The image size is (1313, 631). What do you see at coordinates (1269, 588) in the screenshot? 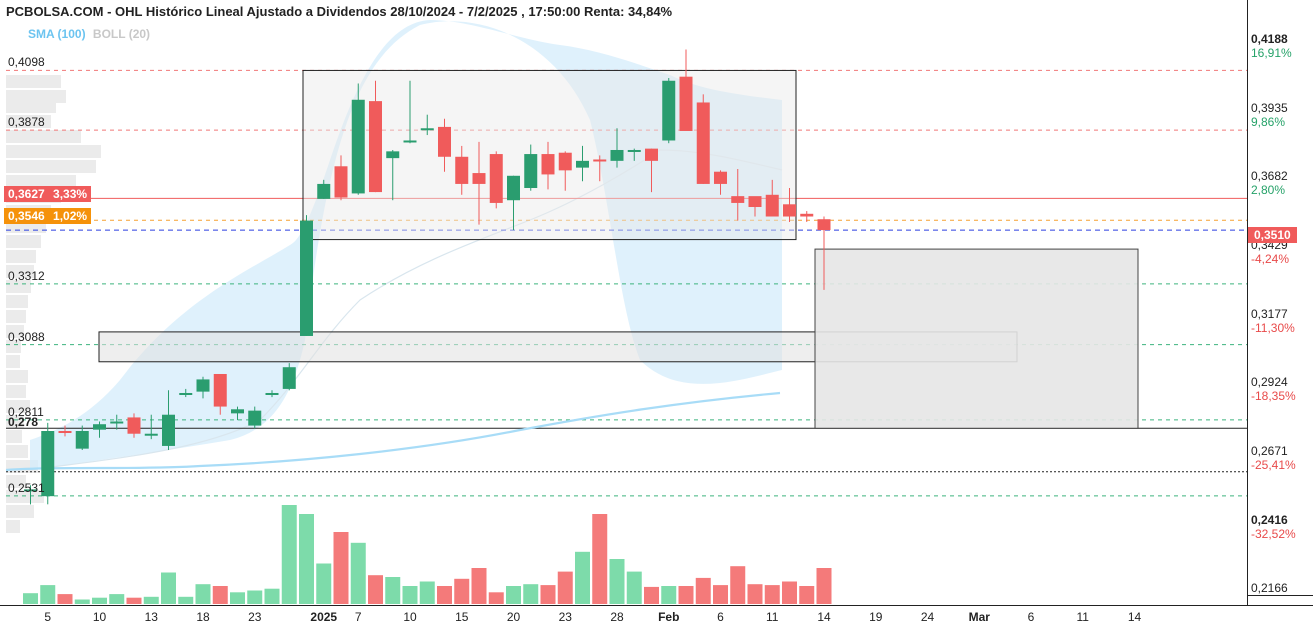
I see `right-axis-label: 0,2166` at bounding box center [1269, 588].